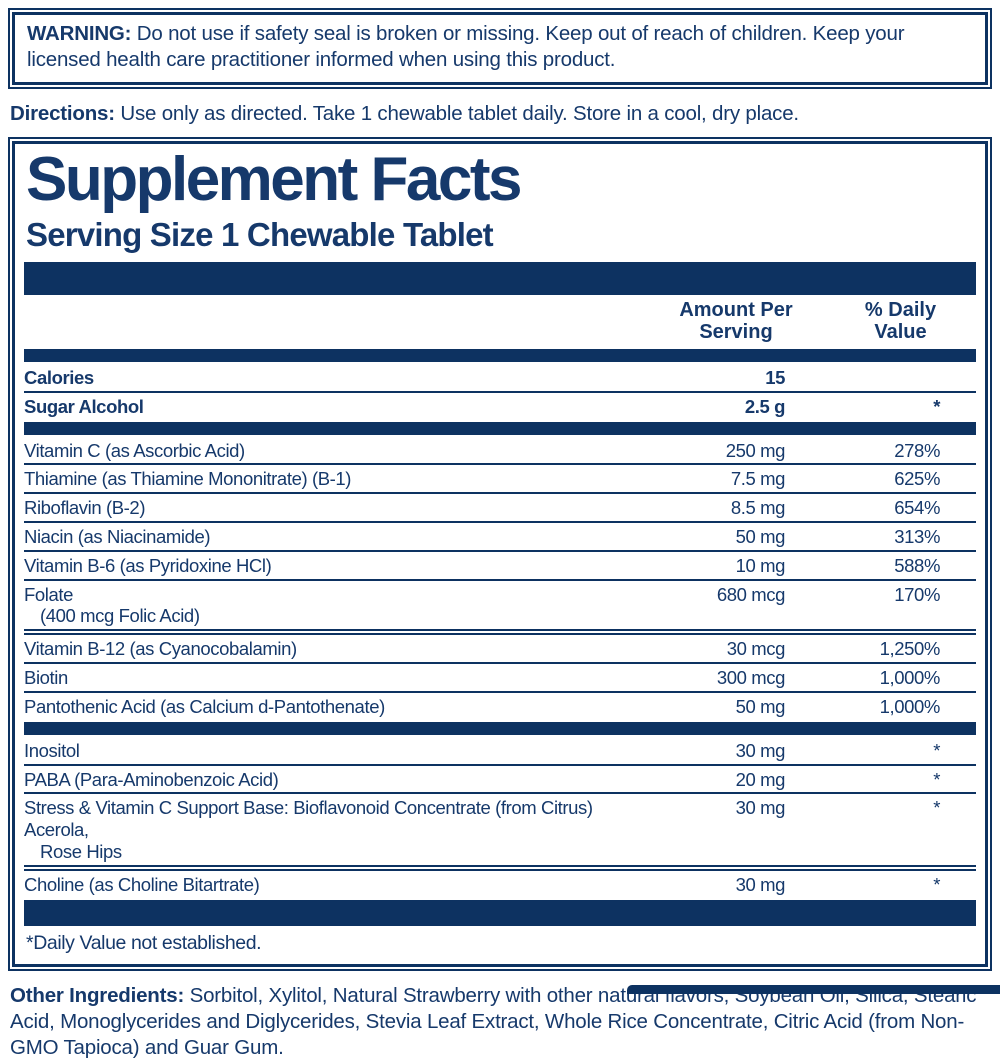  I want to click on nutrient-name: Inositol, so click(342, 751).